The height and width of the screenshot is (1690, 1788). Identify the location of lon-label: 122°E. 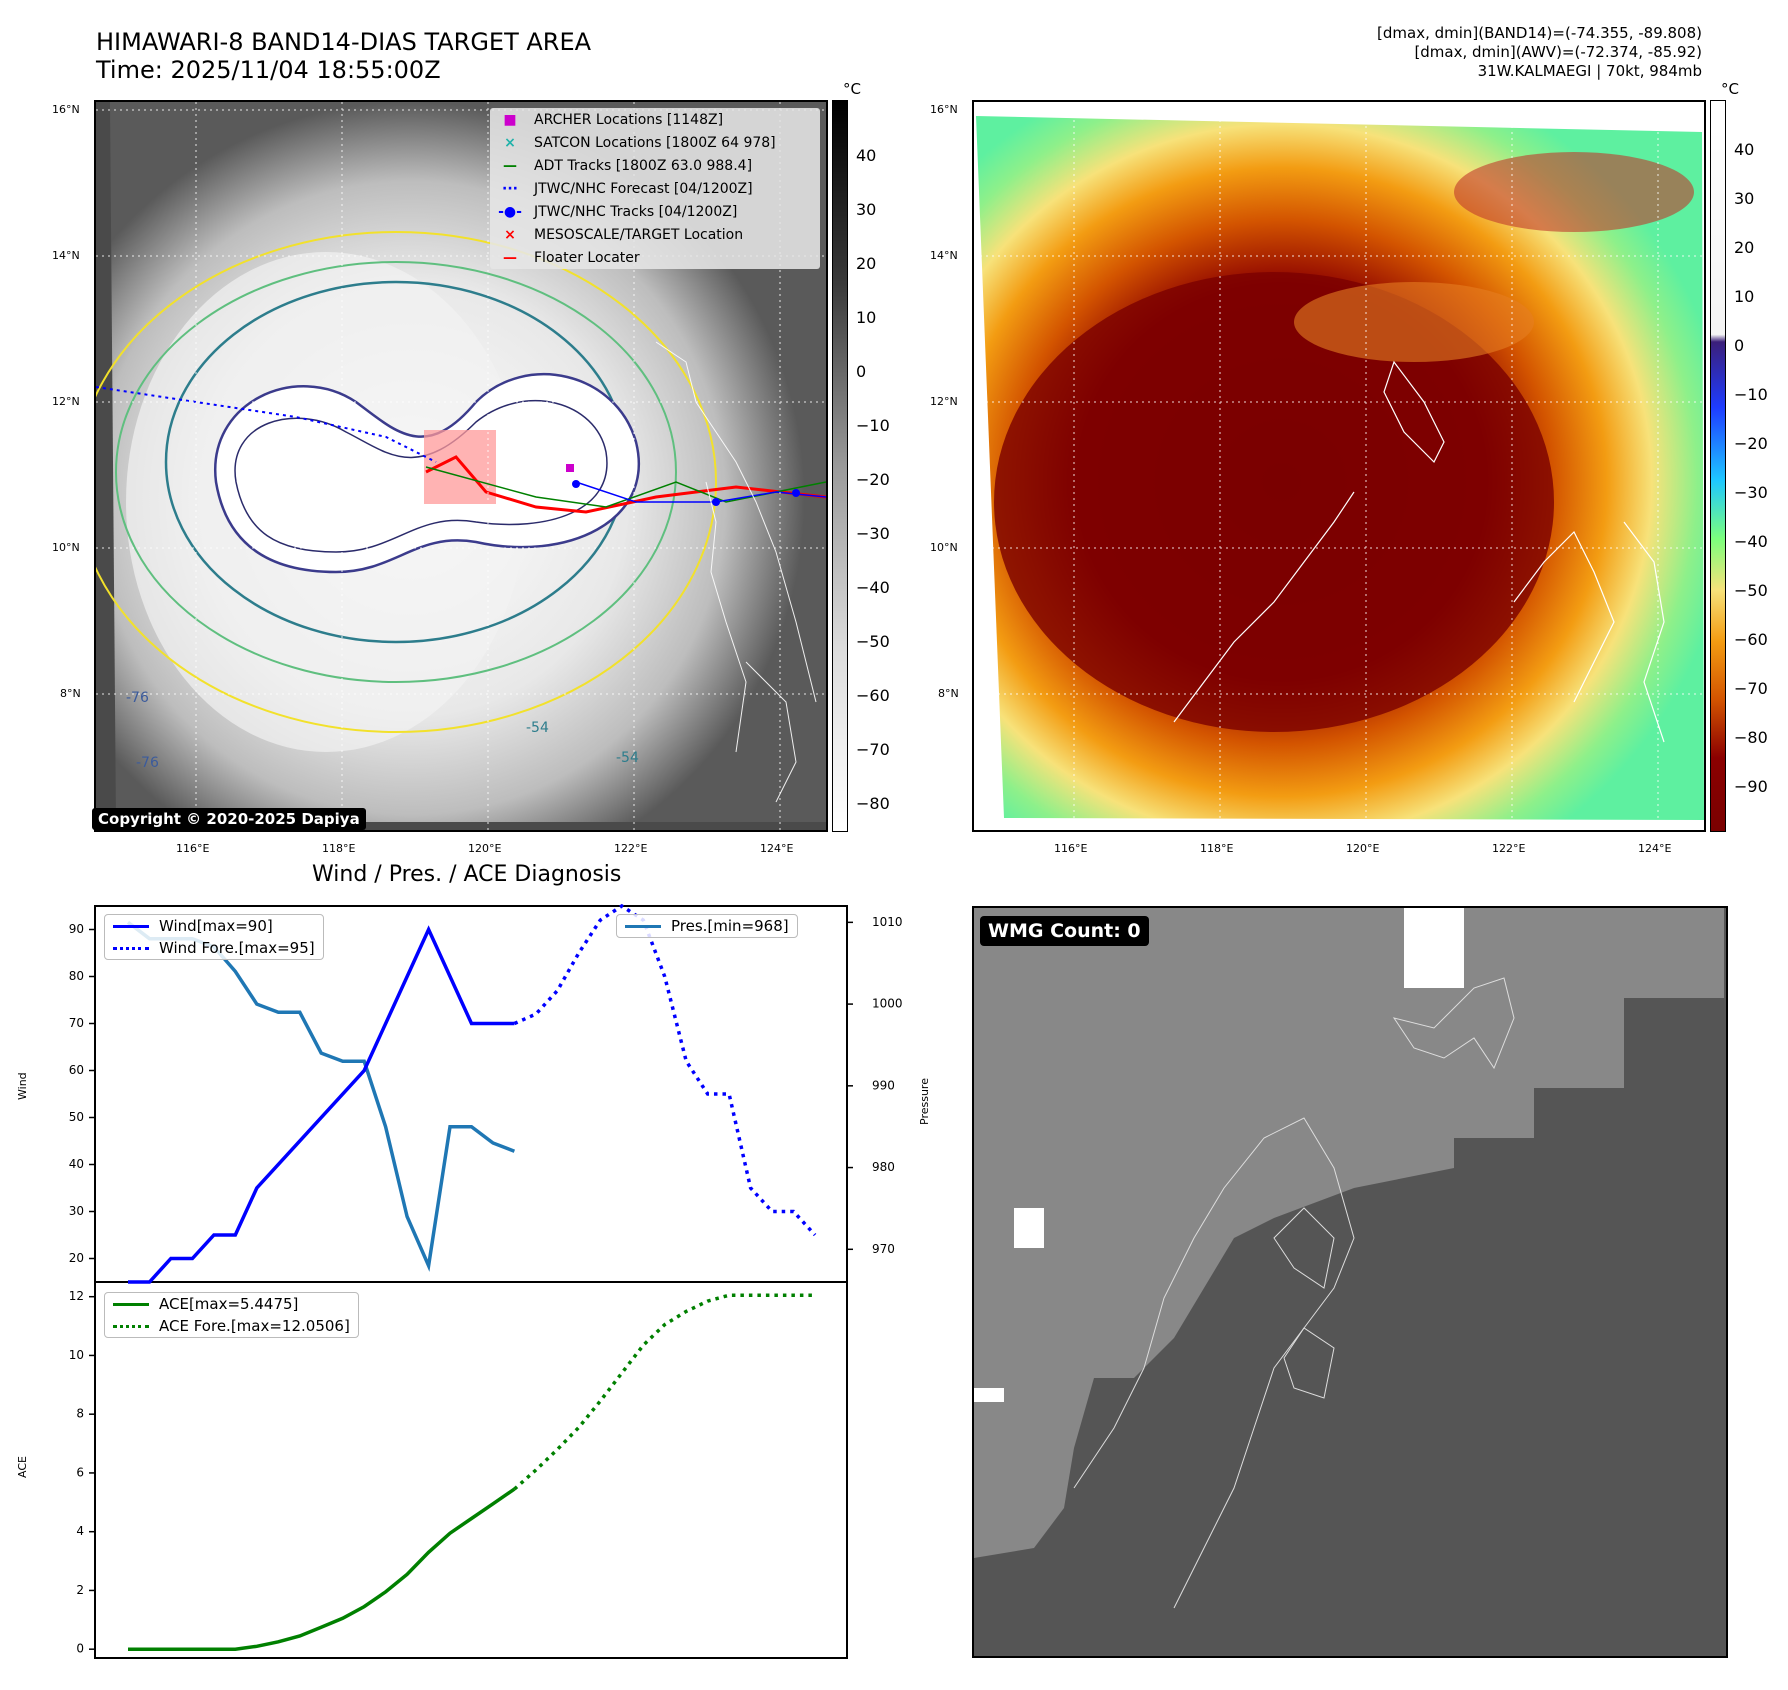
(631, 848).